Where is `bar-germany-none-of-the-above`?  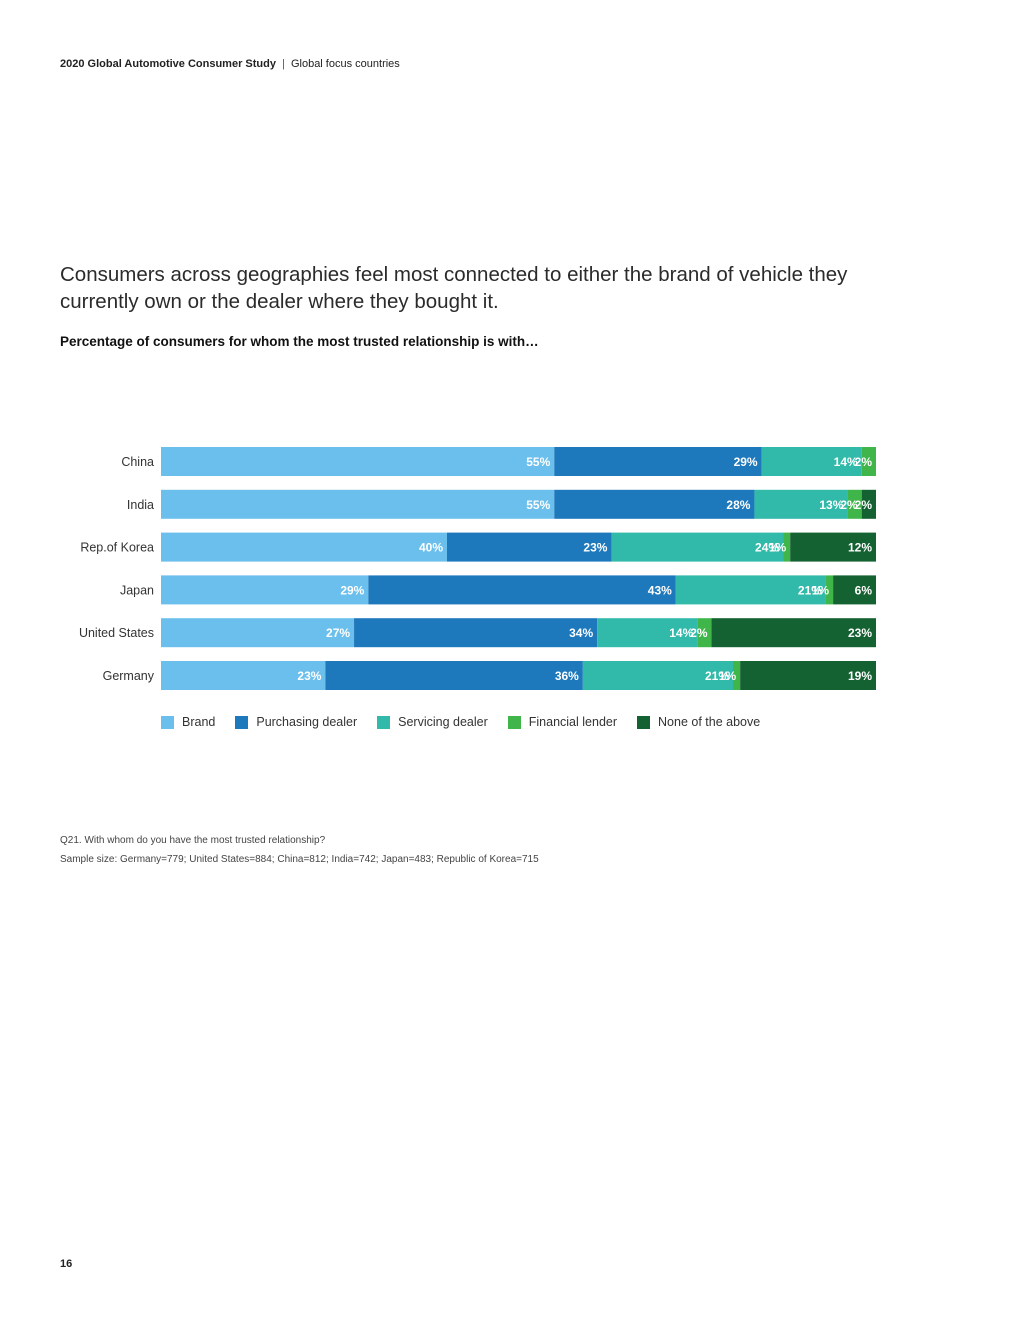
bar-germany-none-of-the-above is located at coordinates (808, 675).